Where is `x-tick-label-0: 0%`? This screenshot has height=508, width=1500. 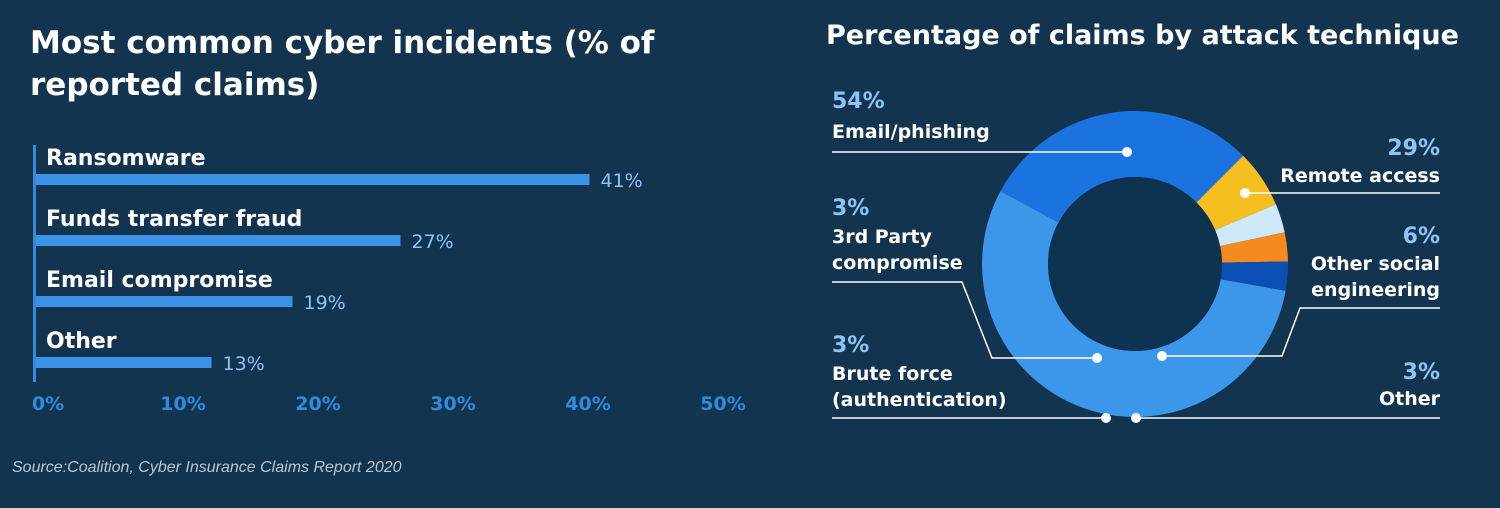
x-tick-label-0: 0% is located at coordinates (48, 404).